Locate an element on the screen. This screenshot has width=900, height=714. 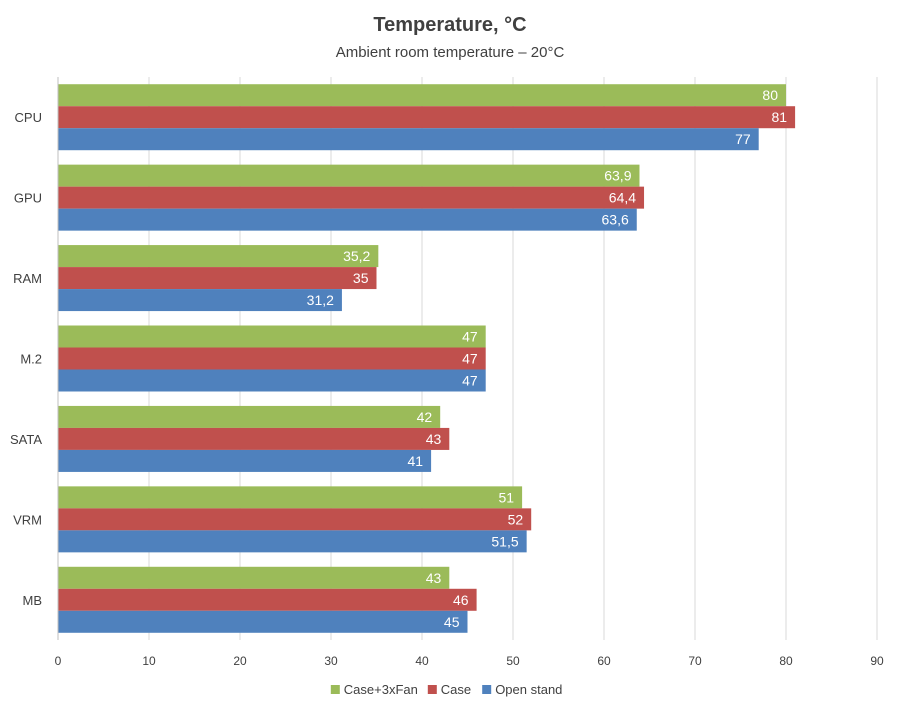
data-label: 45 is located at coordinates (452, 622).